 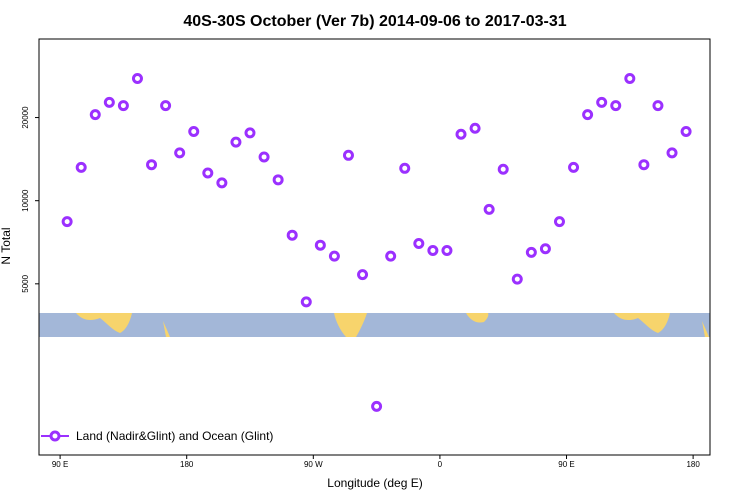 I want to click on legend: Land (Nadir&Glint) and Ocean (Glint), so click(x=157, y=436).